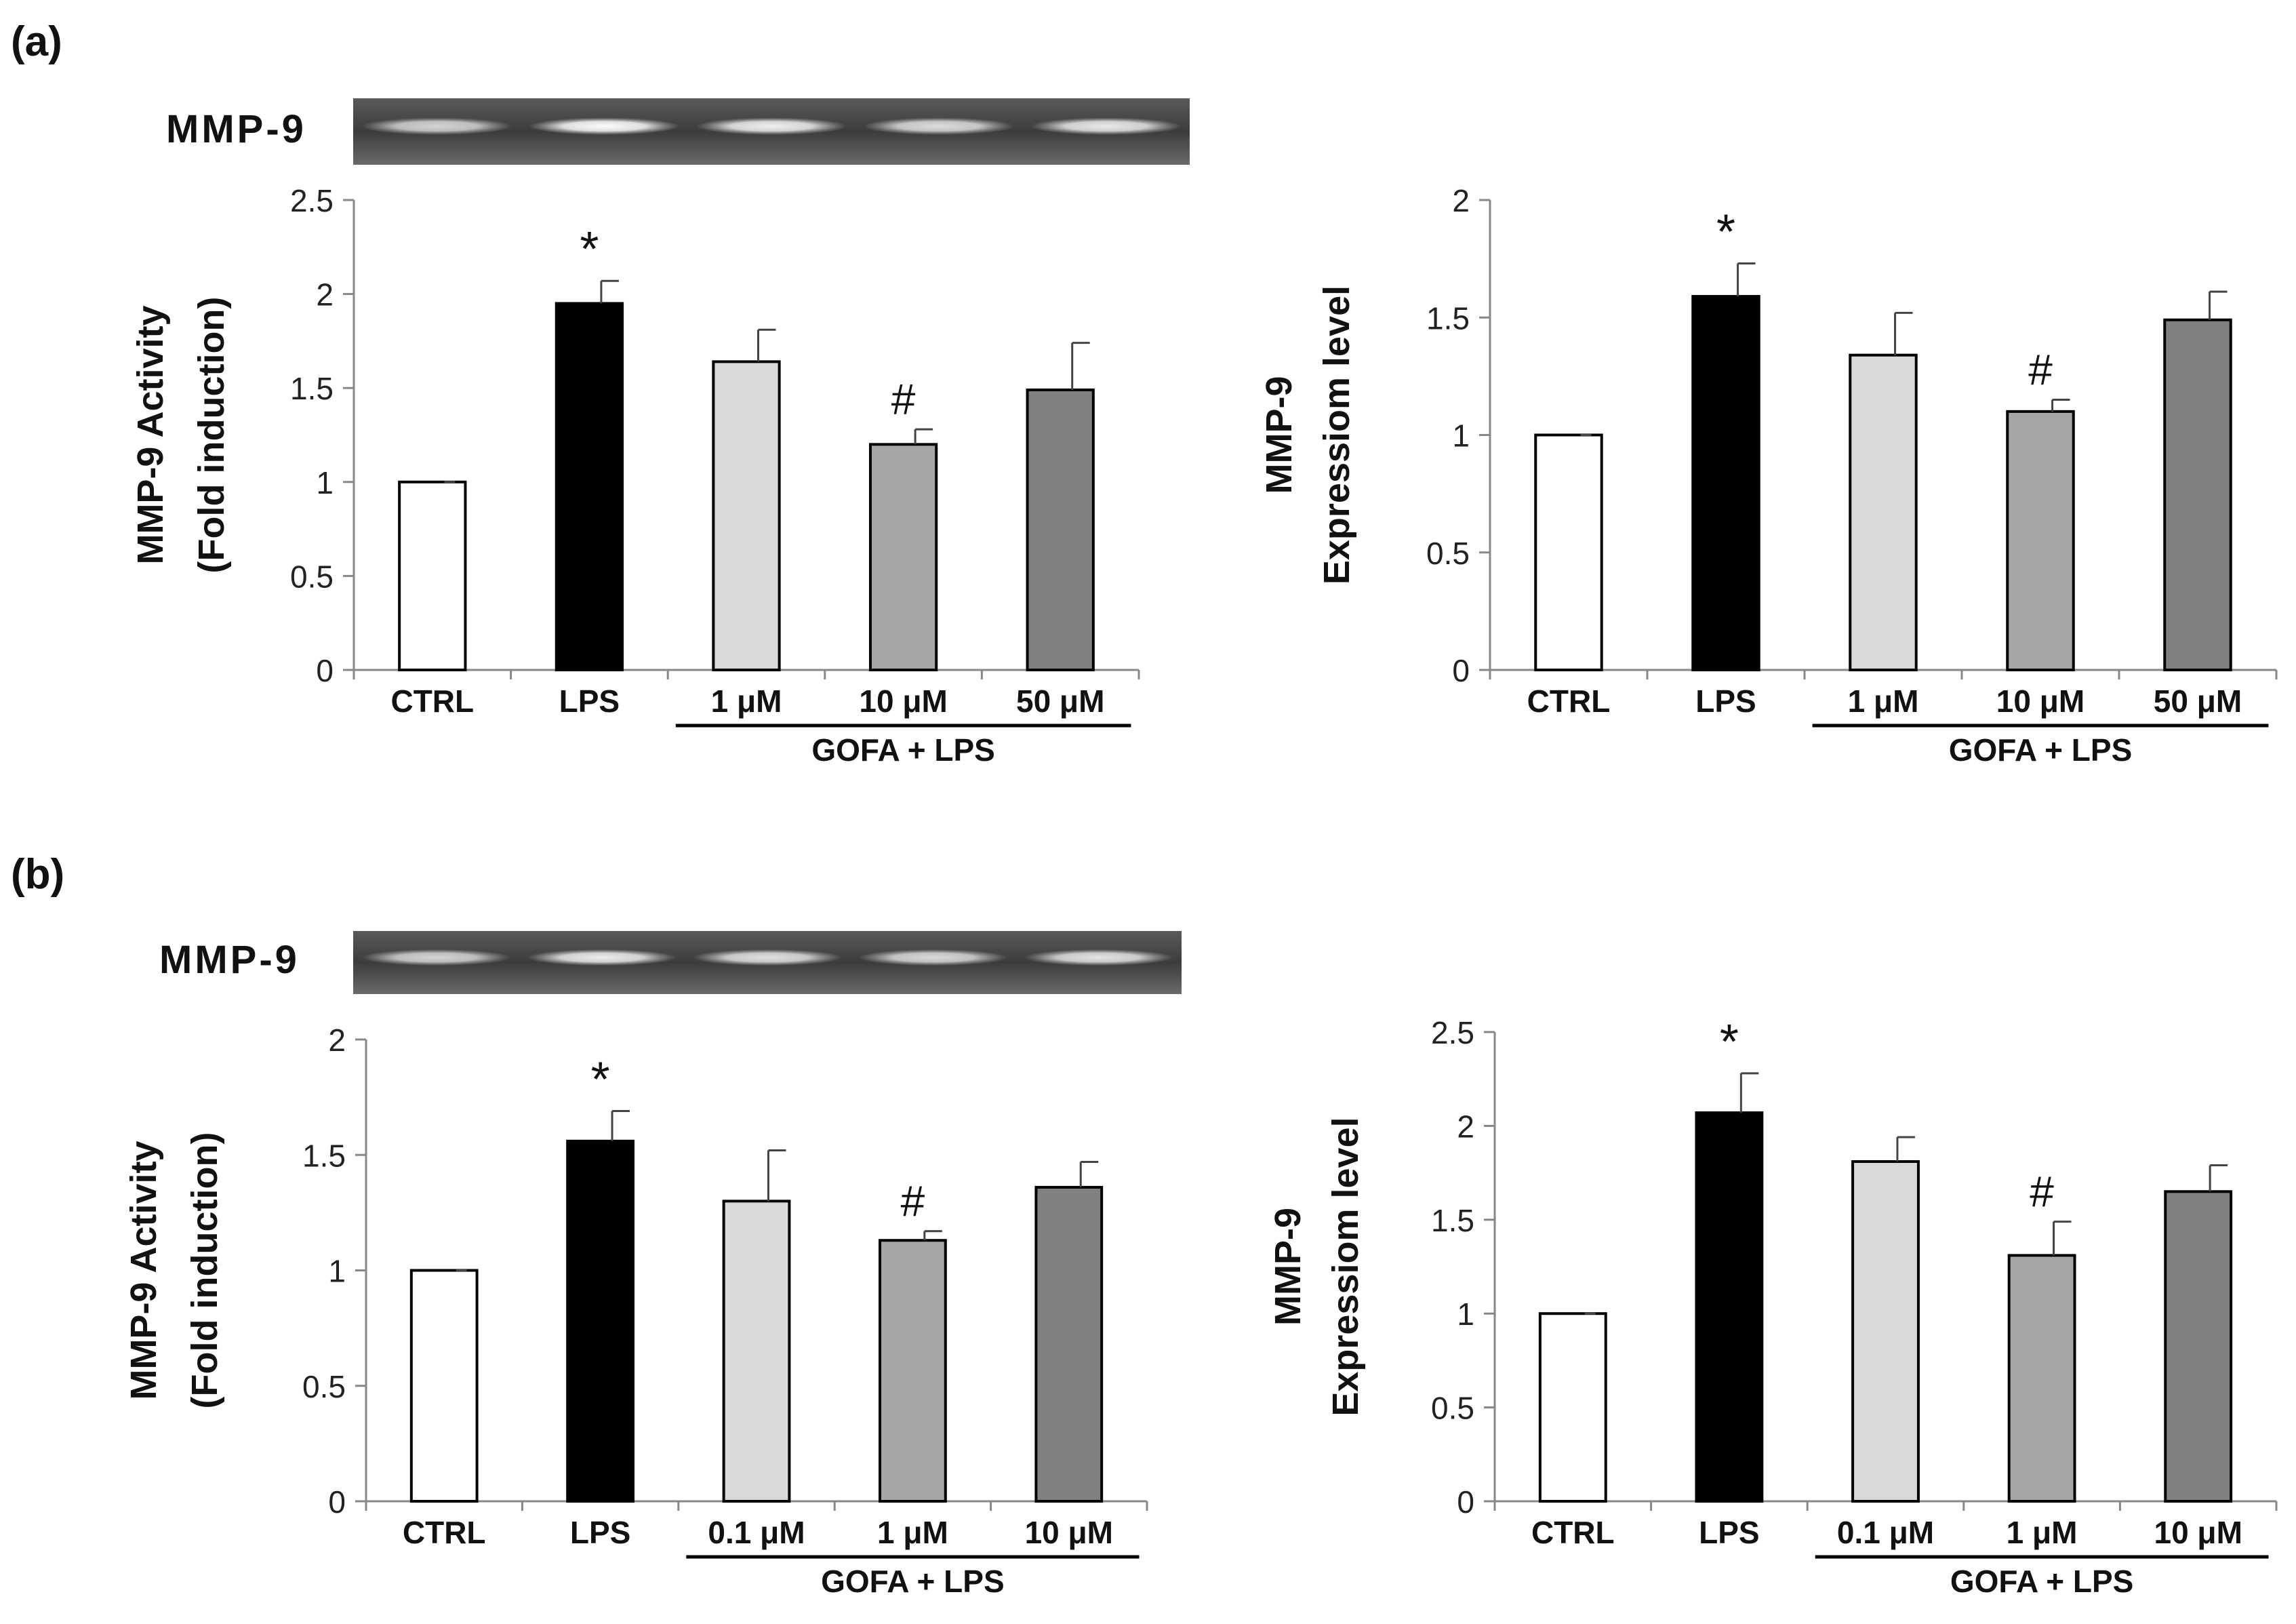 The image size is (2296, 1624). What do you see at coordinates (229, 960) in the screenshot?
I see `gel-label: MMP-9` at bounding box center [229, 960].